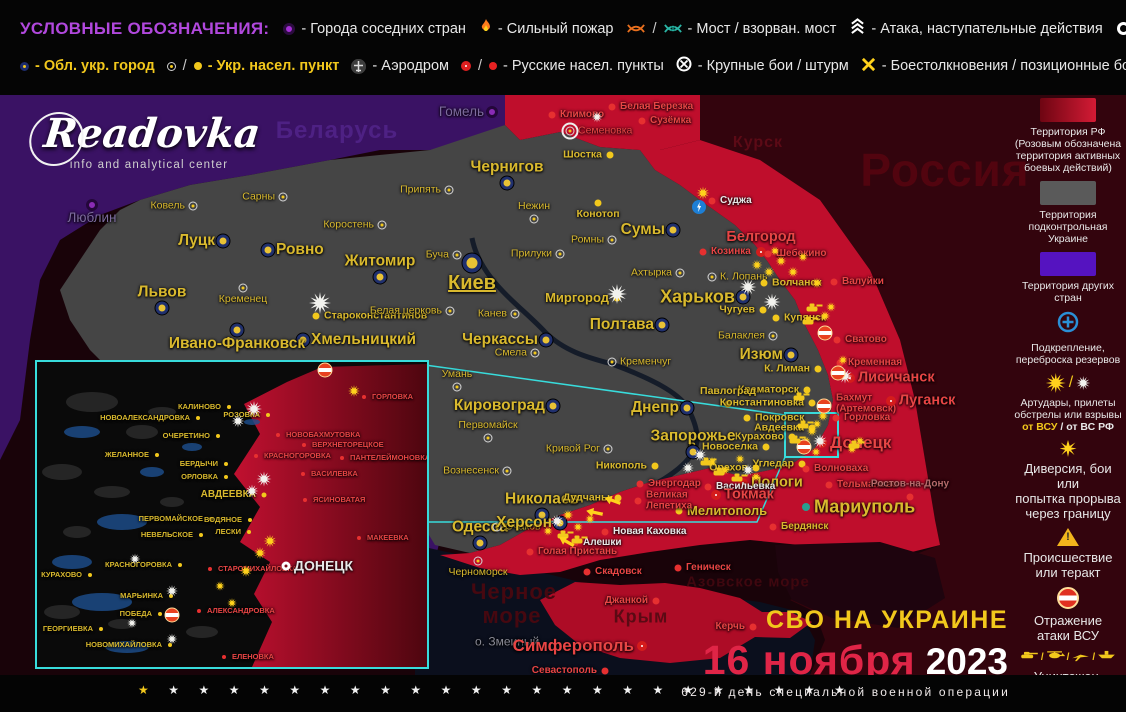 The height and width of the screenshot is (712, 1126). What do you see at coordinates (669, 500) in the screenshot?
I see `city-label: Великая Лепетиха` at bounding box center [669, 500].